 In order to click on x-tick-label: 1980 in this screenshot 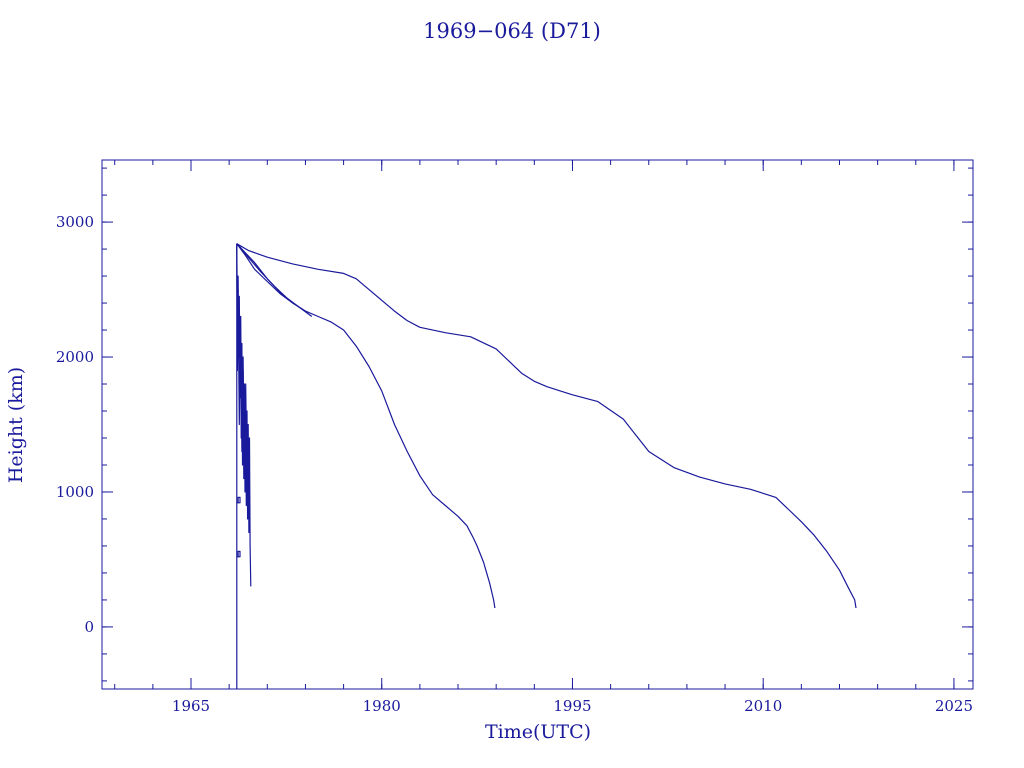, I will do `click(382, 706)`.